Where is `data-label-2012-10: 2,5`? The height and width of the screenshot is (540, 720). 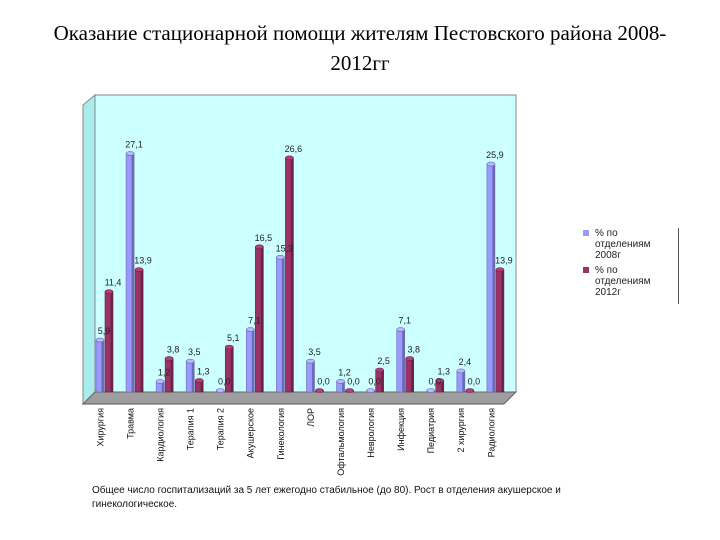 data-label-2012-10: 2,5 is located at coordinates (383, 361).